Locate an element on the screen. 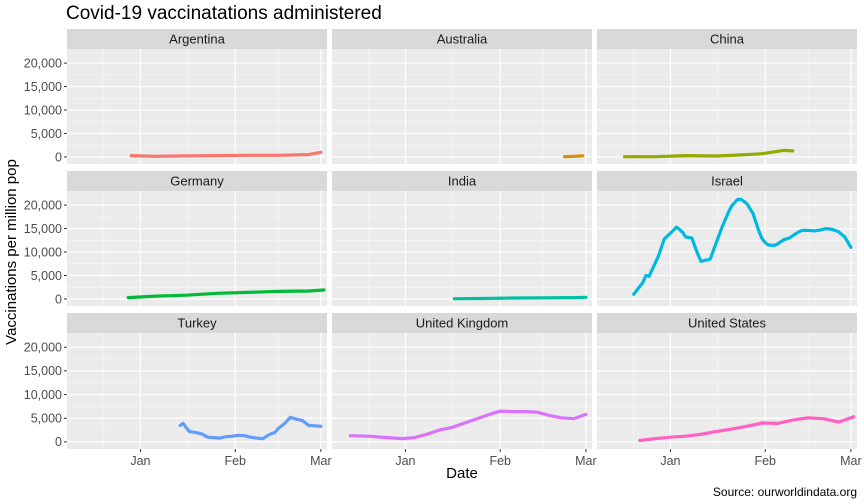  chart-title: Covid-19 vaccinatations administered is located at coordinates (224, 13).